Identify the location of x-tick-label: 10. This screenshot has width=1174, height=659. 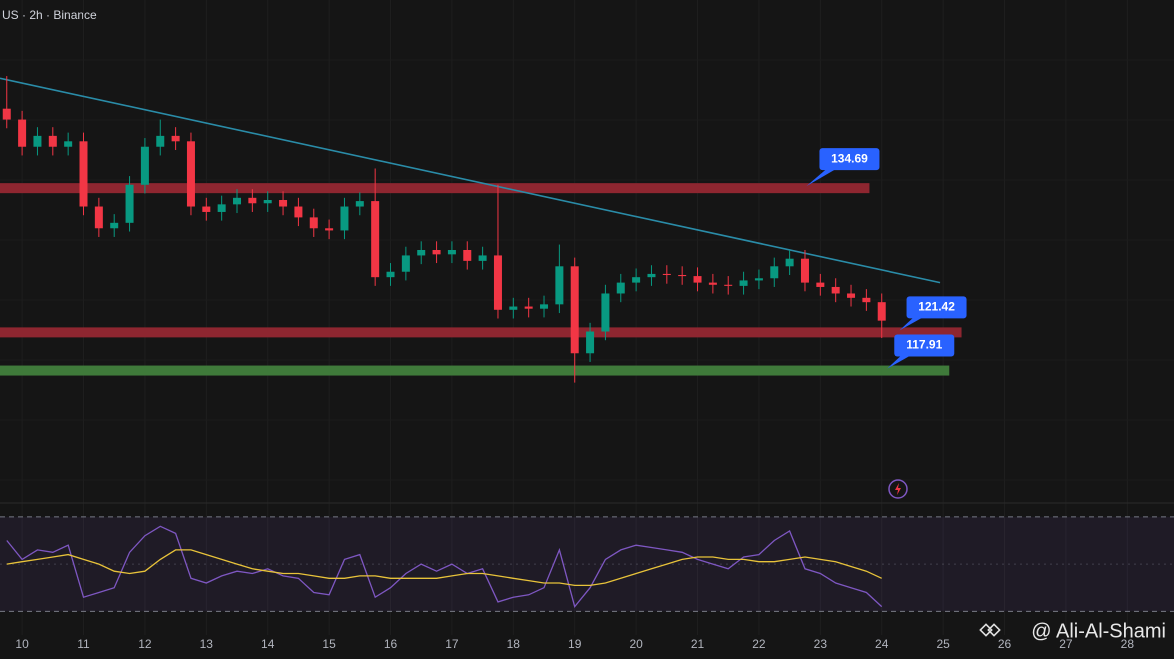
(22, 644).